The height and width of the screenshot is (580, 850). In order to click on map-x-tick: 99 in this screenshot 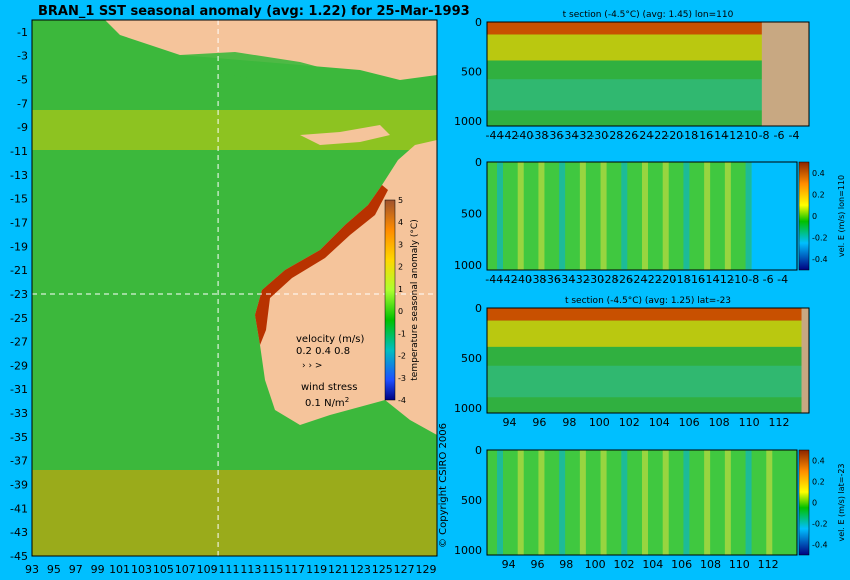, I will do `click(98, 569)`.